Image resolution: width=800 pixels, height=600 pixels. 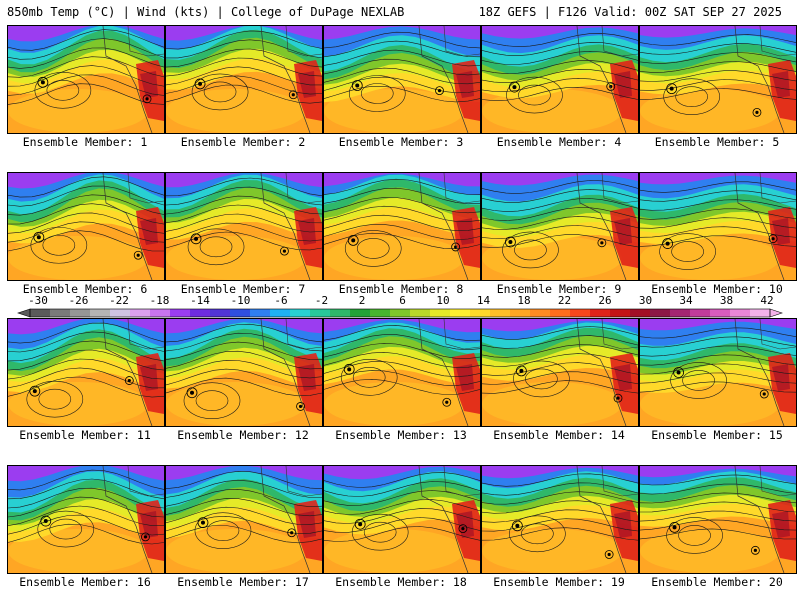 What do you see at coordinates (38, 300) in the screenshot?
I see `colorbar-tick-label: -30` at bounding box center [38, 300].